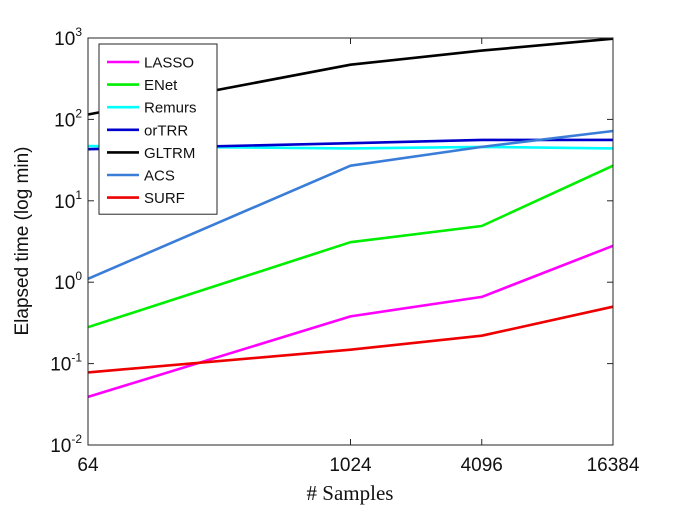  I want to click on y-tick-label: 10³, so click(68, 37).